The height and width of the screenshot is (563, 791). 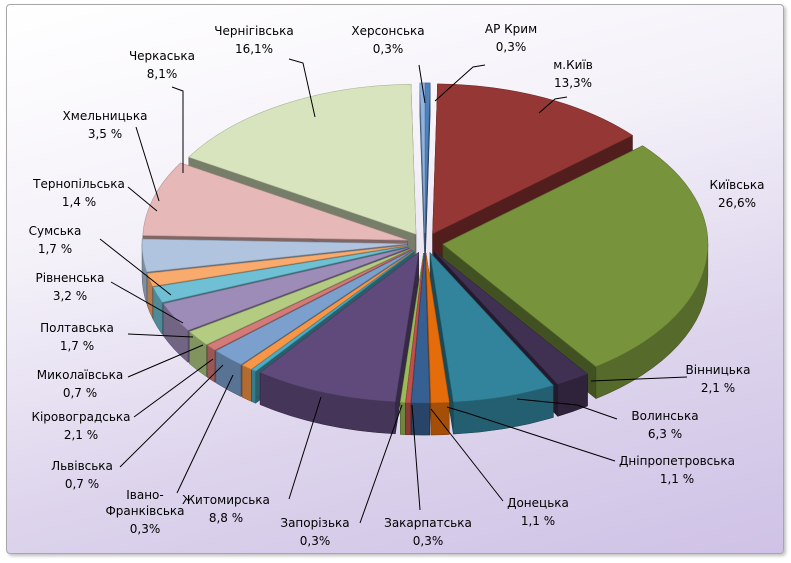 What do you see at coordinates (387, 31) in the screenshot?
I see `slice-name-label: Херсонська` at bounding box center [387, 31].